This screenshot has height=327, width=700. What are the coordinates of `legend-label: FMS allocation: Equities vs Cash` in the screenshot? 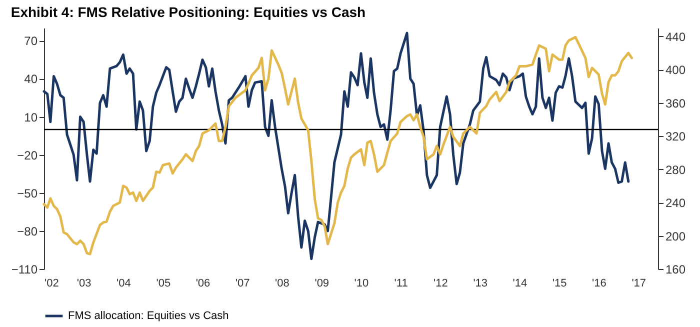 It's located at (148, 316).